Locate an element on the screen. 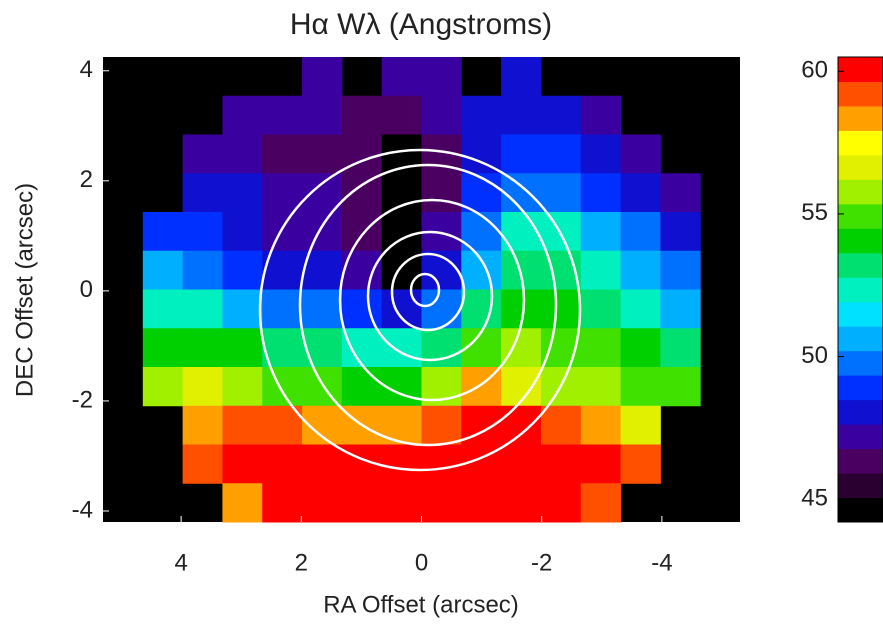  colorbar-frame is located at coordinates (860, 289).